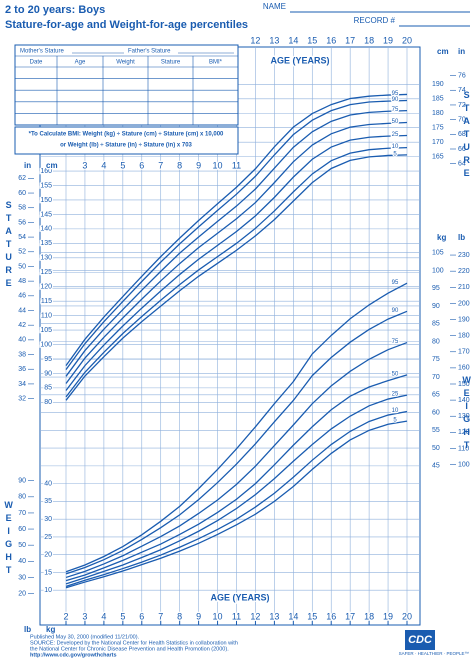 Image resolution: width=474 pixels, height=659 pixels. What do you see at coordinates (46, 200) in the screenshot?
I see `y-tick-label: 150` at bounding box center [46, 200].